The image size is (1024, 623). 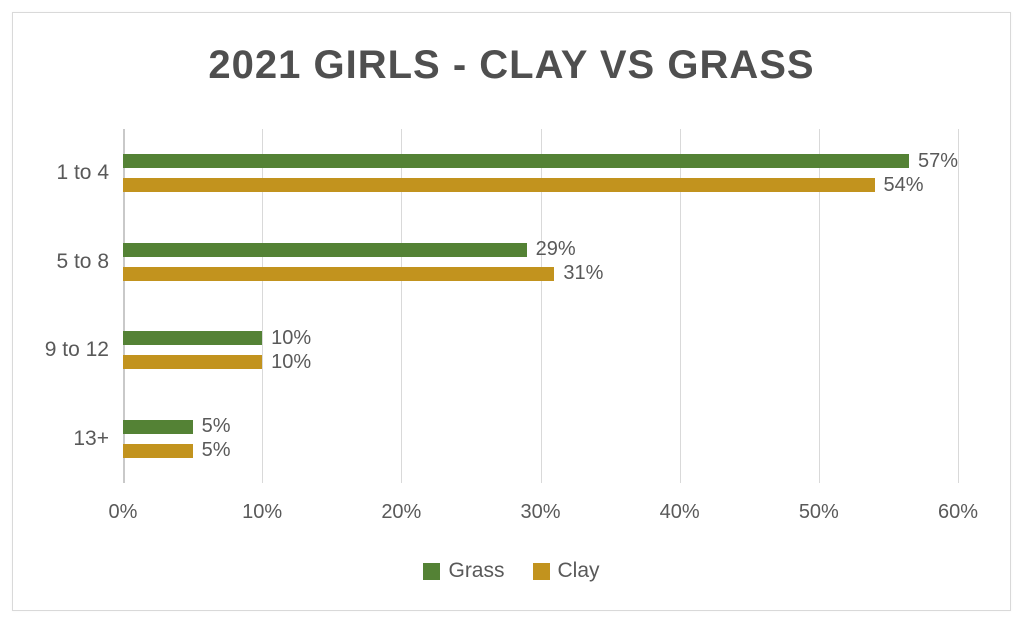 I want to click on category-row: 5 to 8 29% 31%, so click(x=507, y=262).